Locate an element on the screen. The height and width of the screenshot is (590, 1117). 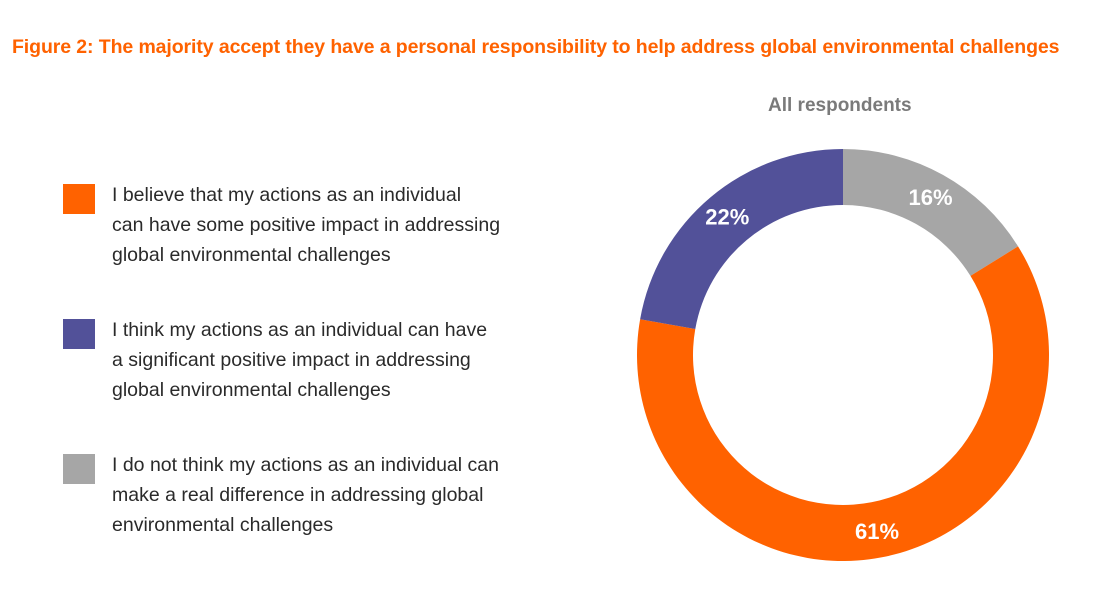
chart-subtitle: All respondents is located at coordinates (840, 105).